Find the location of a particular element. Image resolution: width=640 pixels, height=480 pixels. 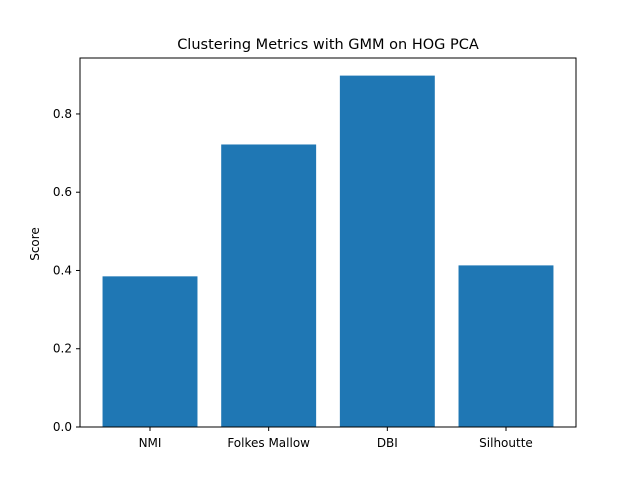

y-tick-label: 0.6 is located at coordinates (62, 192).